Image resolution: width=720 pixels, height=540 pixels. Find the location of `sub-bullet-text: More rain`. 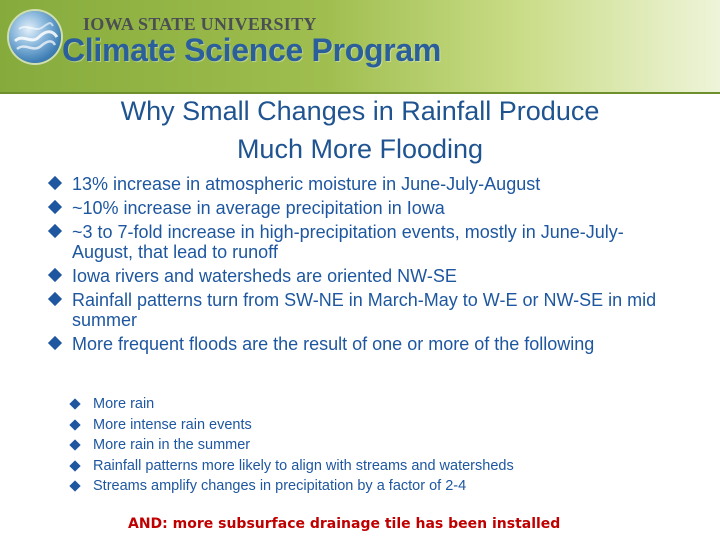

sub-bullet-text: More rain is located at coordinates (124, 404).